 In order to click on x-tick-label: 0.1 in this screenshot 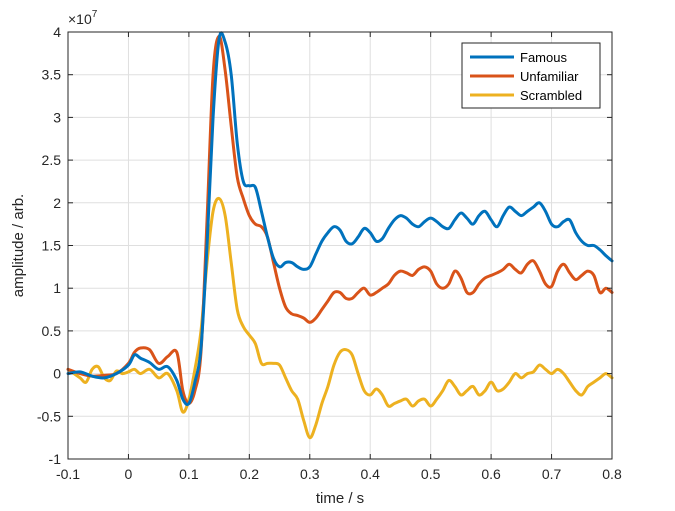, I will do `click(189, 474)`.